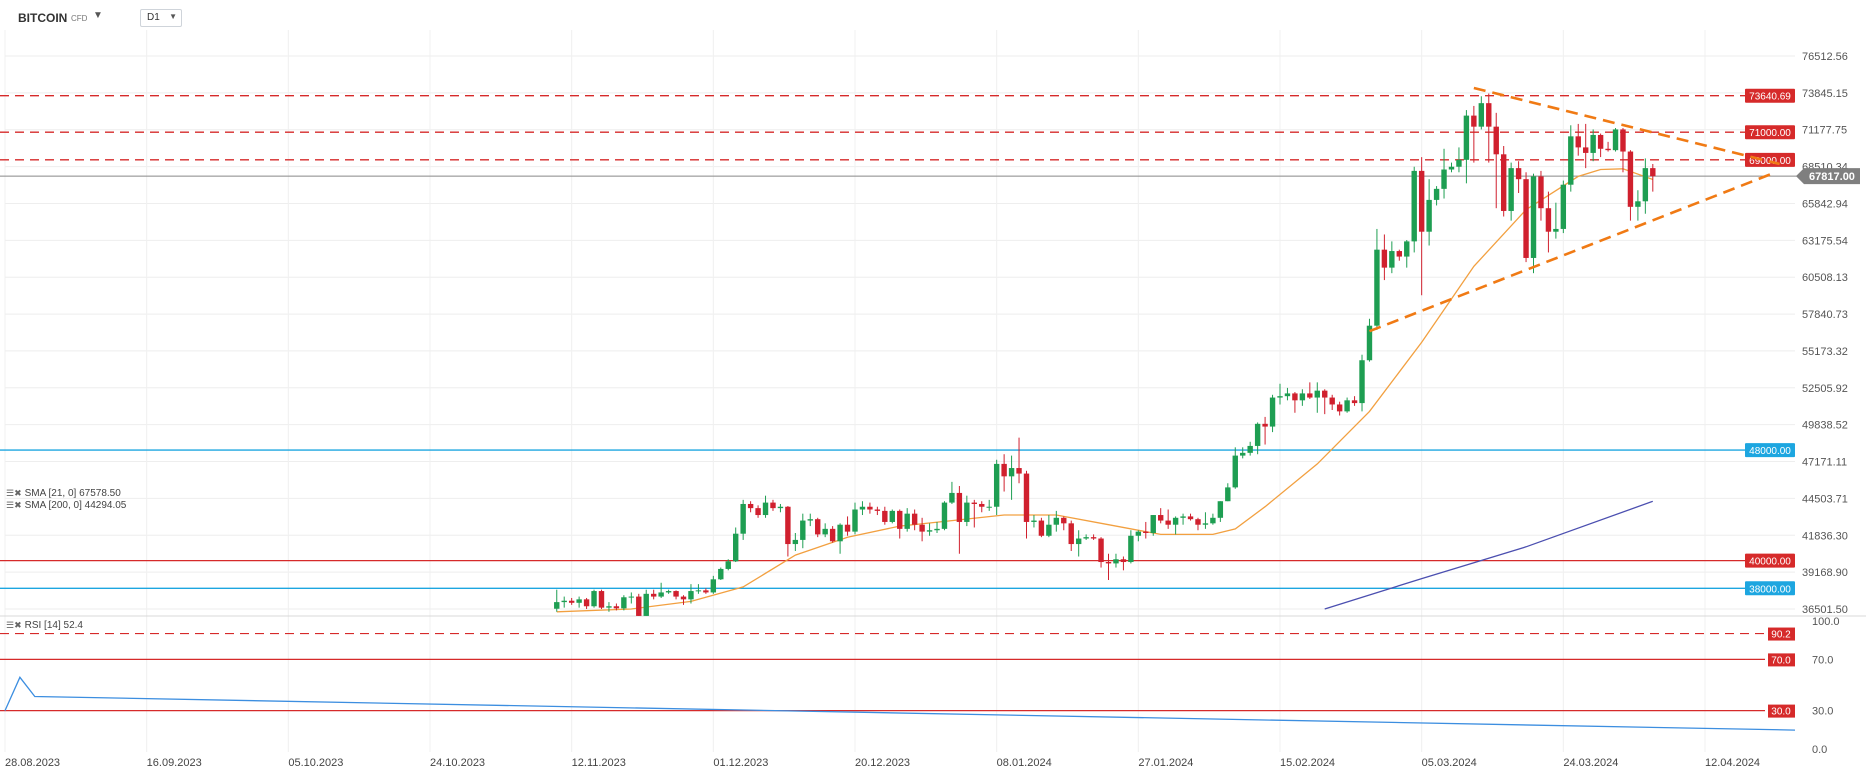  Describe the element at coordinates (161, 18) in the screenshot. I see `timeframe-select: D1 ▼` at that location.